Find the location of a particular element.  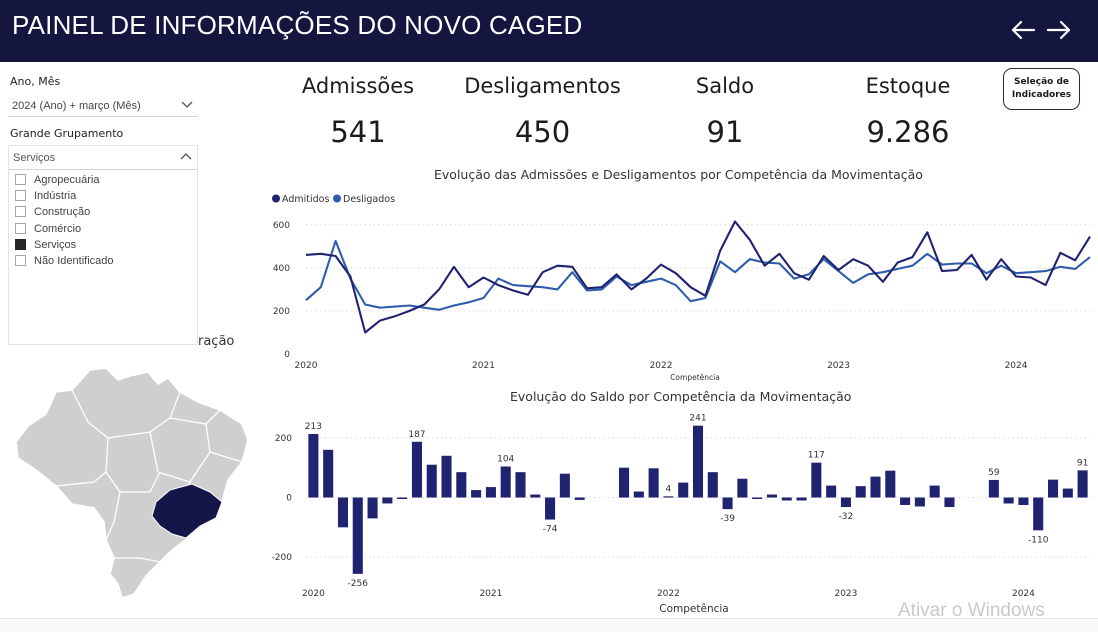

back-button is located at coordinates (1023, 30).